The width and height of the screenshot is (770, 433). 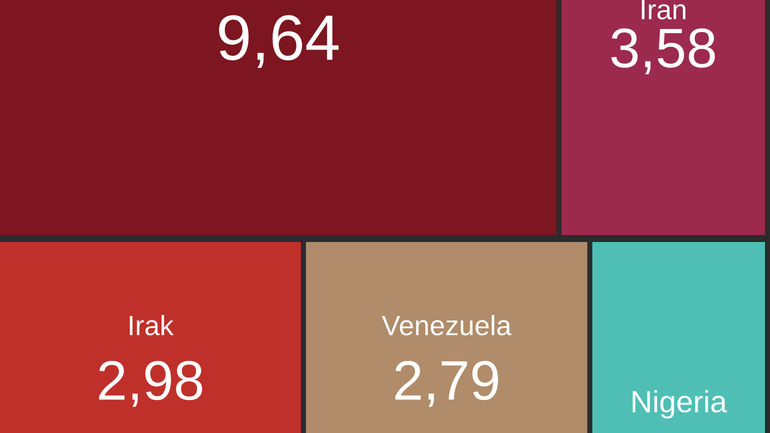 I want to click on category-label: Irak, so click(x=152, y=325).